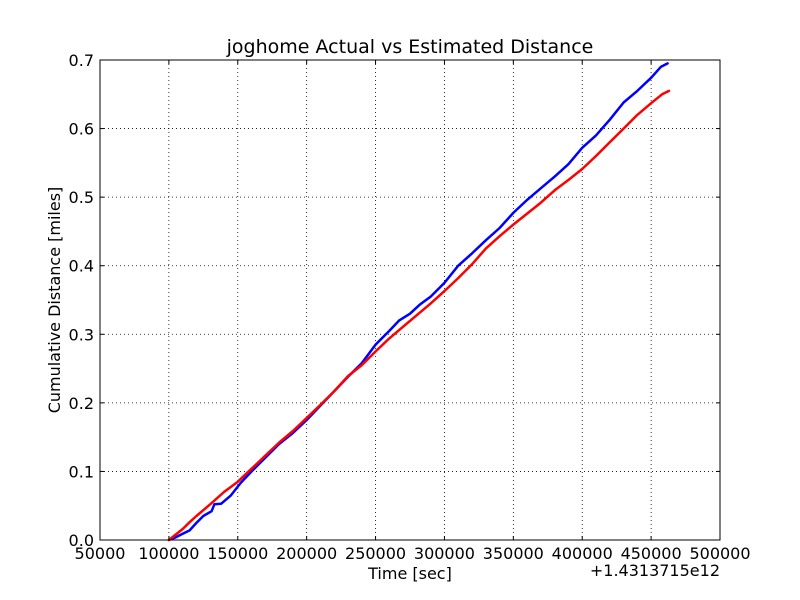  What do you see at coordinates (719, 553) in the screenshot?
I see `x-tick-label: 500000` at bounding box center [719, 553].